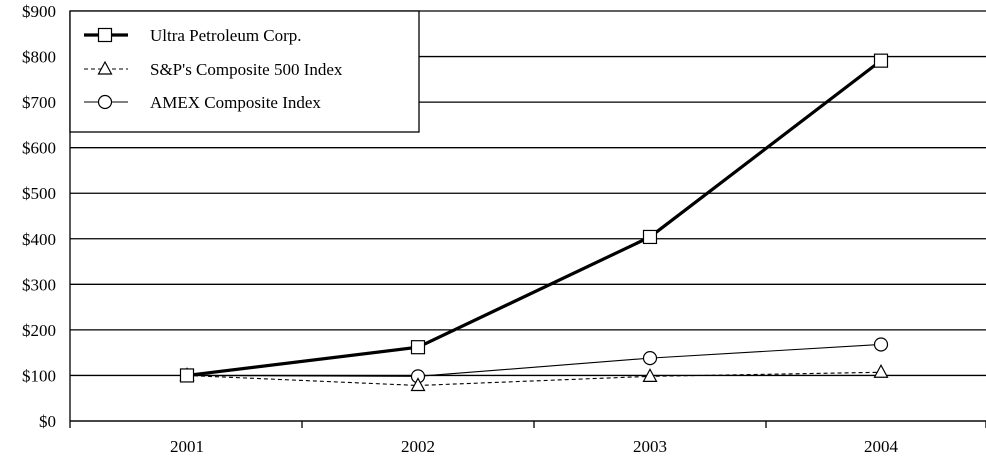 The image size is (986, 464). Describe the element at coordinates (47, 421) in the screenshot. I see `y-tick-label: $0` at that location.